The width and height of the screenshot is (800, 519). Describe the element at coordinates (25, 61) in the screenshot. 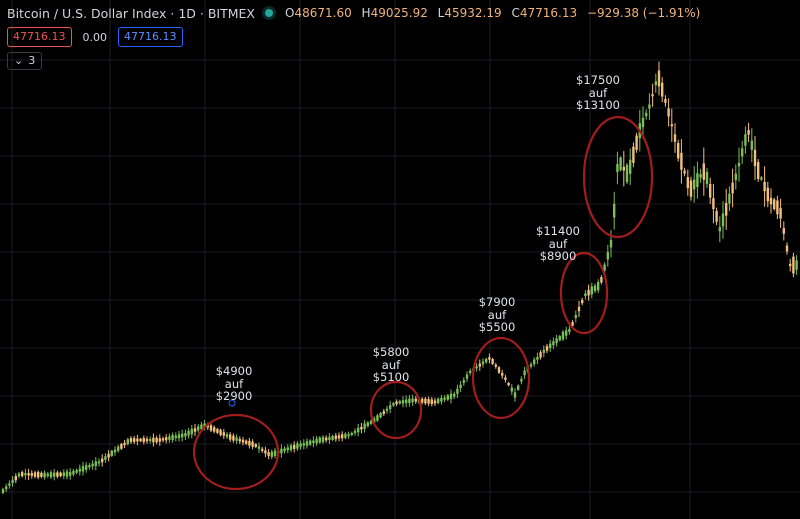

I see `indicators-toggle-button: ⌄ 3` at that location.